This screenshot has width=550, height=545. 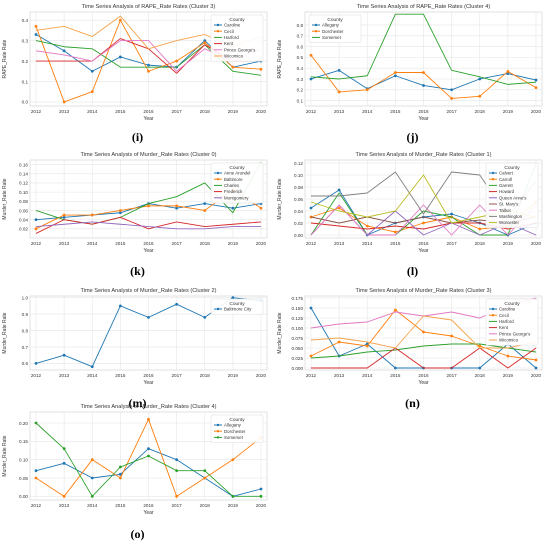 What do you see at coordinates (298, 348) in the screenshot?
I see `y-tick-label: 0.050` at bounding box center [298, 348].